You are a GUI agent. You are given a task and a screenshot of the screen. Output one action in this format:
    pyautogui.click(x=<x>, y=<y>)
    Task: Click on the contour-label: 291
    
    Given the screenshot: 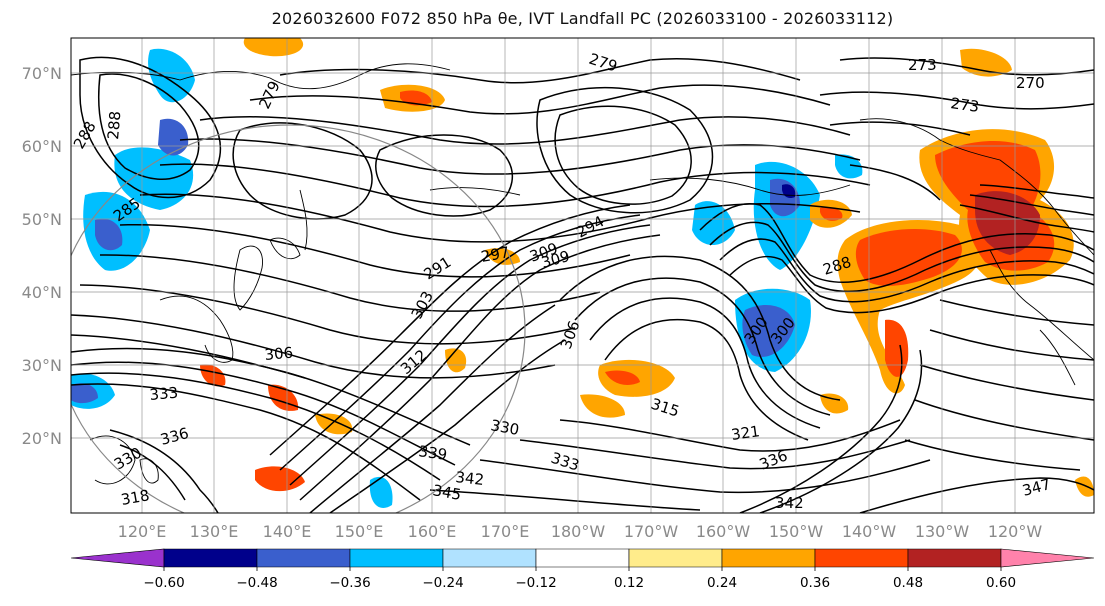 What is the action you would take?
    pyautogui.click(x=438, y=268)
    